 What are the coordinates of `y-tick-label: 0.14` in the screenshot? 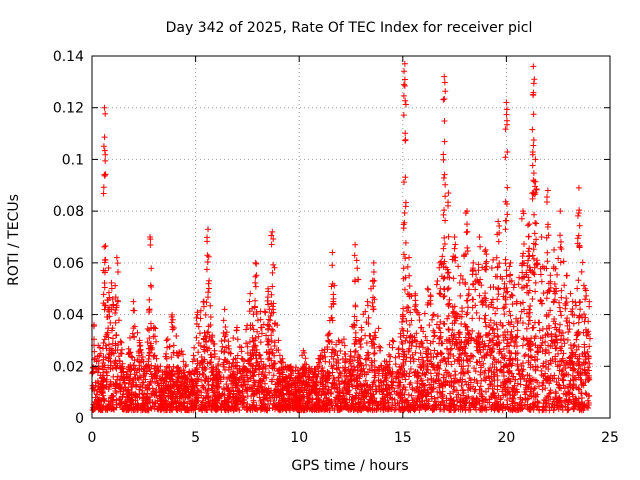 It's located at (68, 57).